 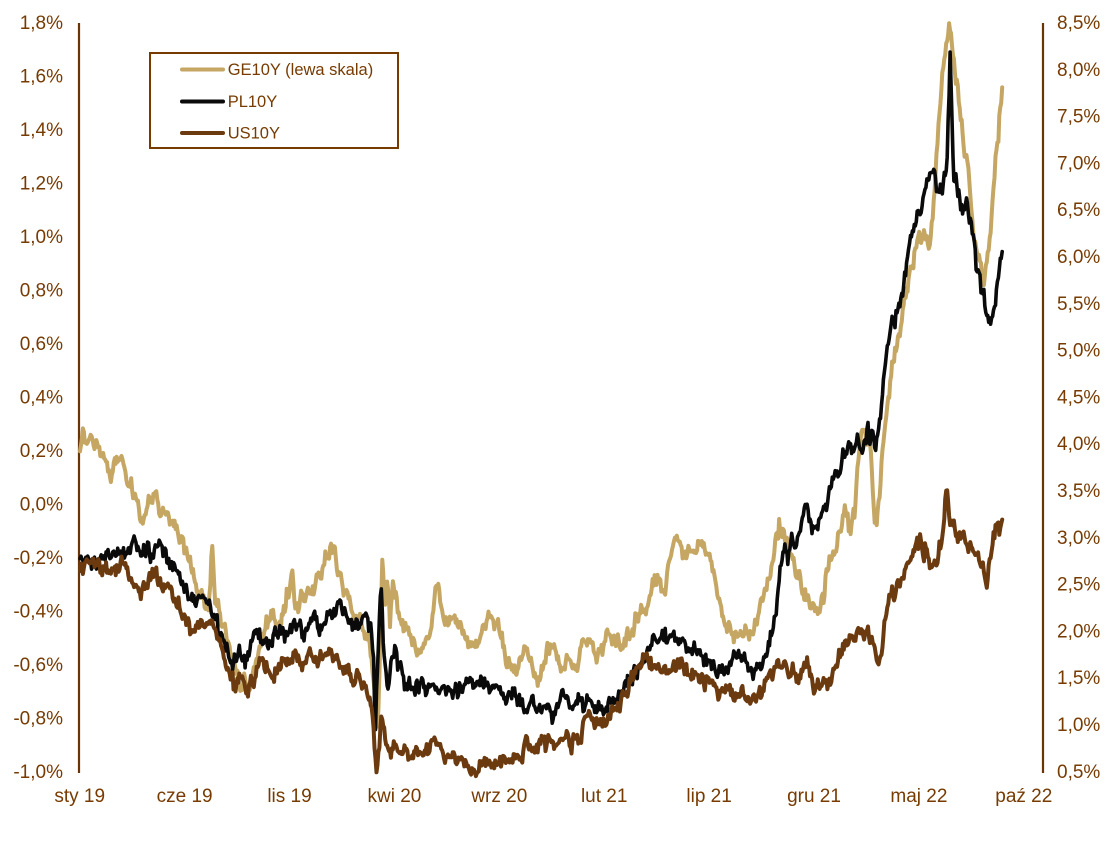 What do you see at coordinates (41, 184) in the screenshot?
I see `svg-text: 1,2%` at bounding box center [41, 184].